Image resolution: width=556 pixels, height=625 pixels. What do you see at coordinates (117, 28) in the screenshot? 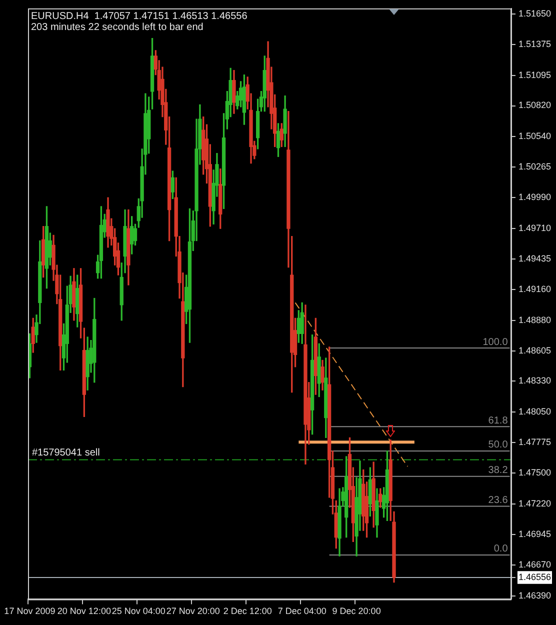
I see `text: 203 minutes 22 seconds left to bar end` at bounding box center [117, 28].